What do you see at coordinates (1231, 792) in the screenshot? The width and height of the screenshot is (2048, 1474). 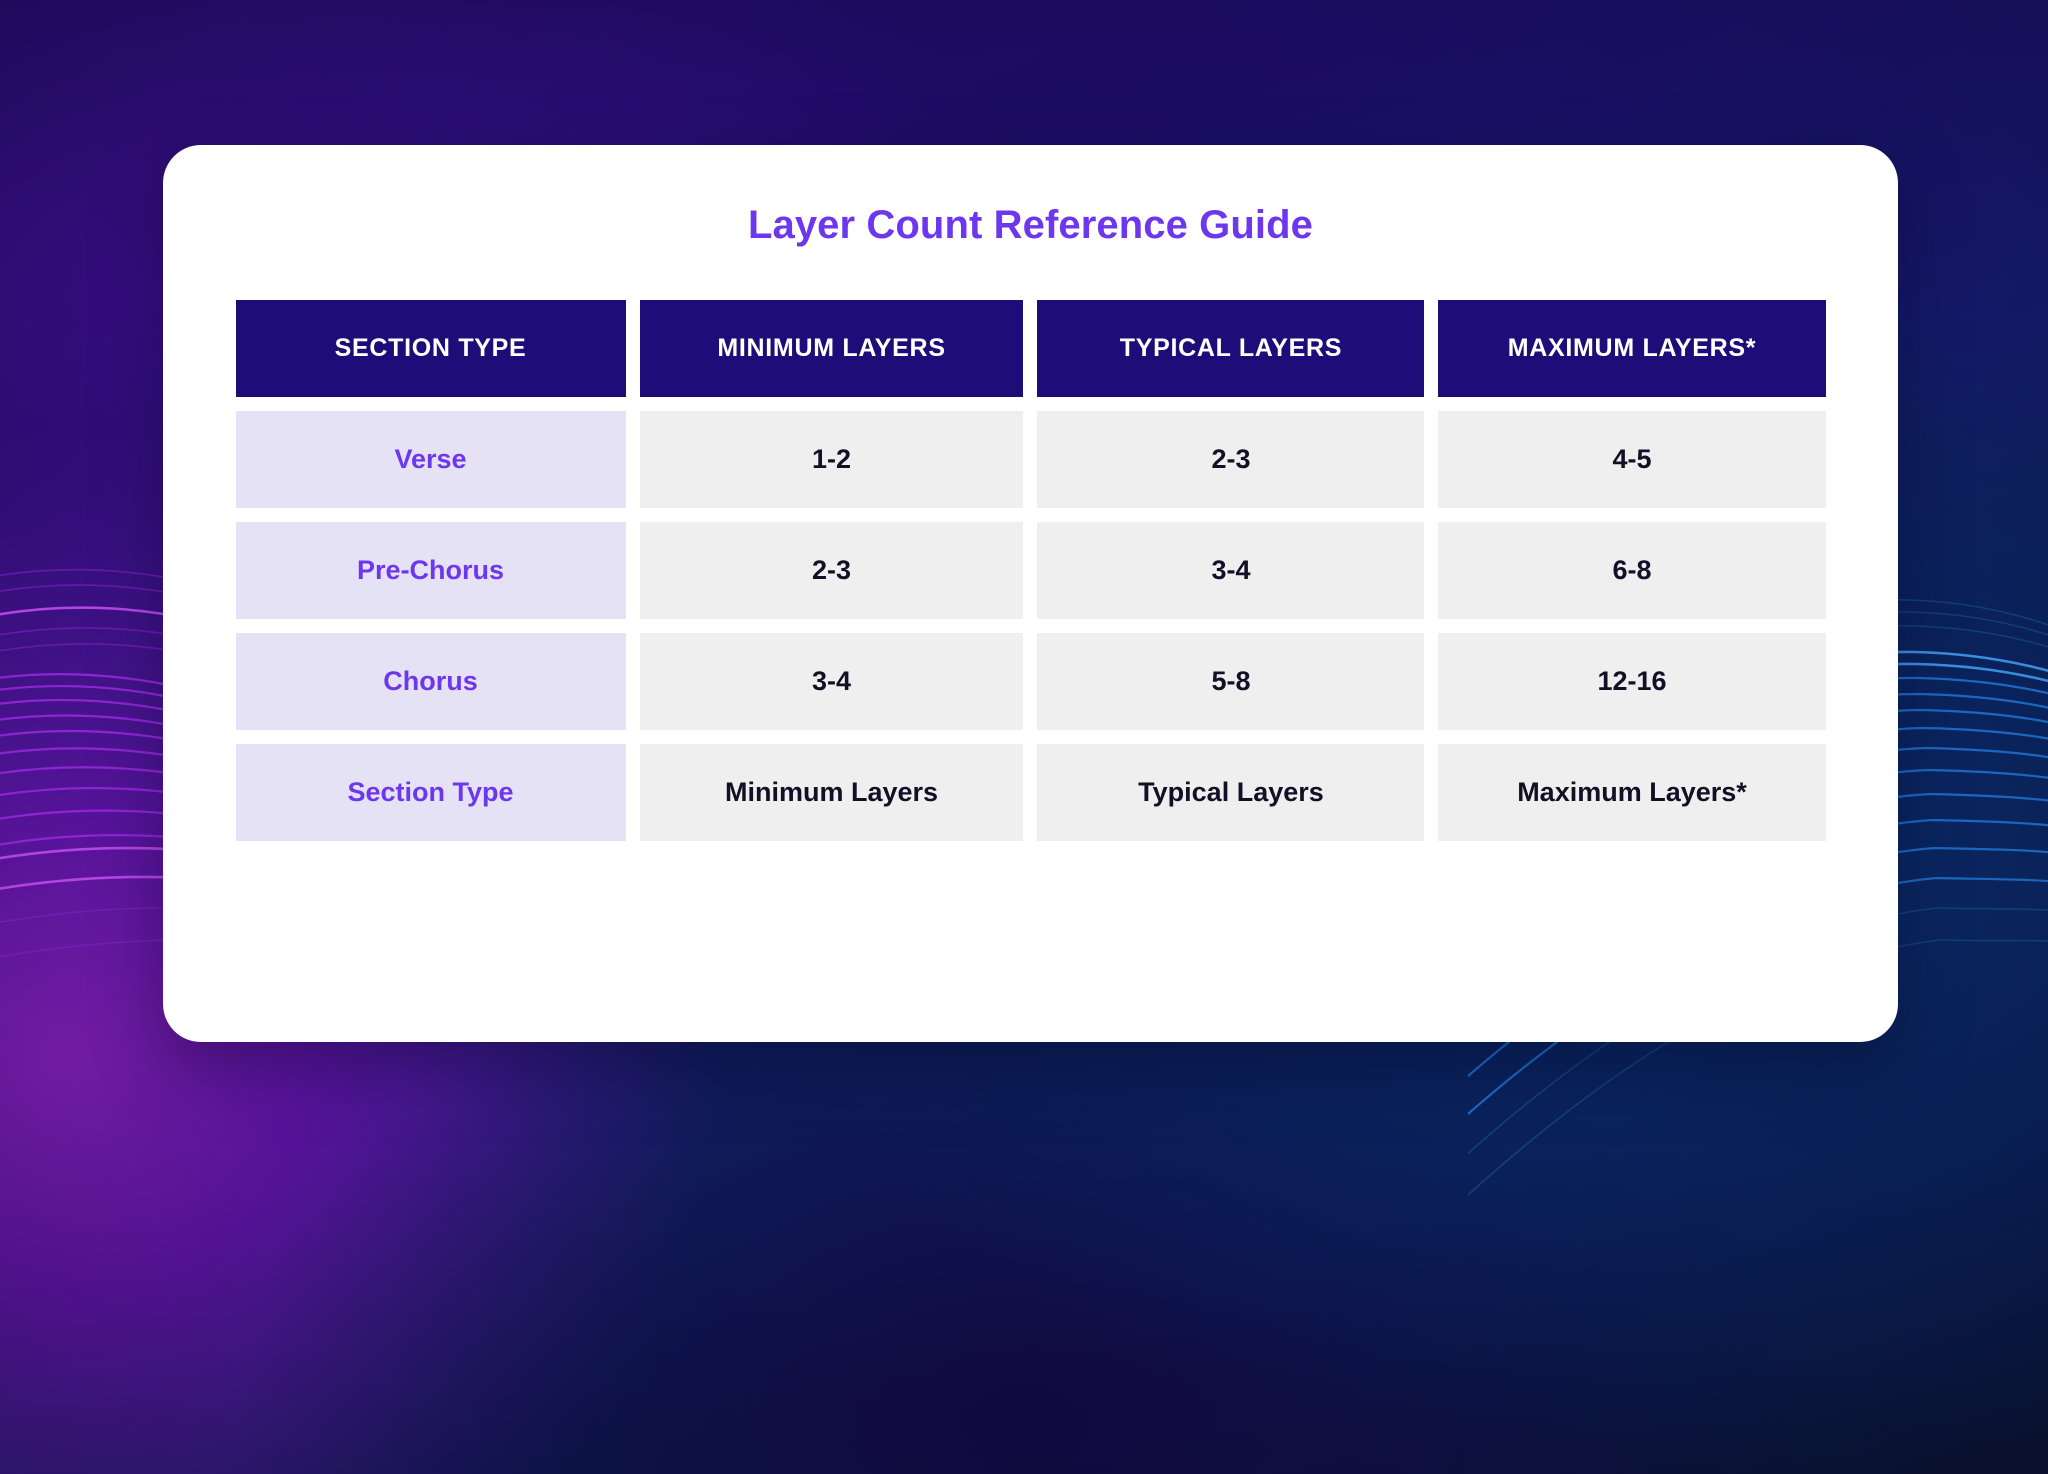 I see `cell-typical-layers: Typical Layers` at bounding box center [1231, 792].